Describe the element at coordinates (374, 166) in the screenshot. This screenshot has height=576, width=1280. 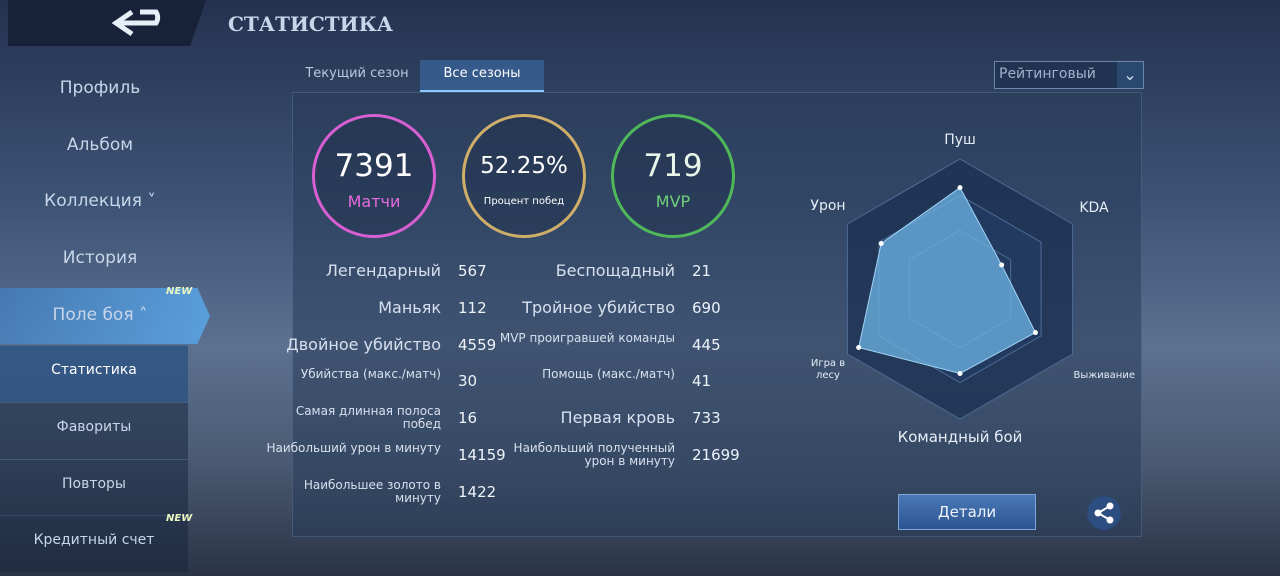
I see `summary-value: 7391` at that location.